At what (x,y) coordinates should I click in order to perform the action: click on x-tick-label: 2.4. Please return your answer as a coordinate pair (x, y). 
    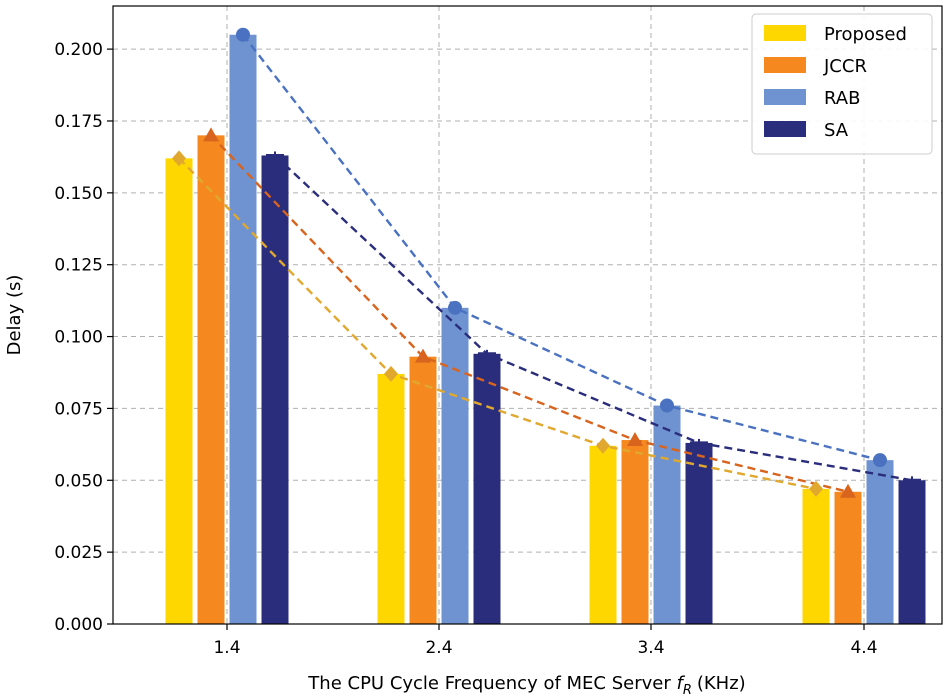
    Looking at the image, I should click on (438, 648).